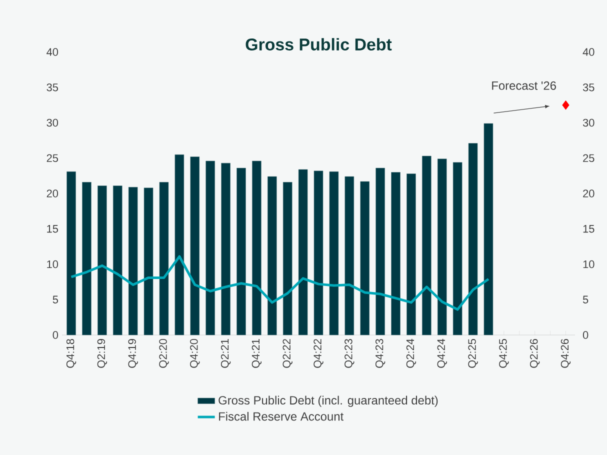  Describe the element at coordinates (55, 335) in the screenshot. I see `y-tick-label: 0` at that location.